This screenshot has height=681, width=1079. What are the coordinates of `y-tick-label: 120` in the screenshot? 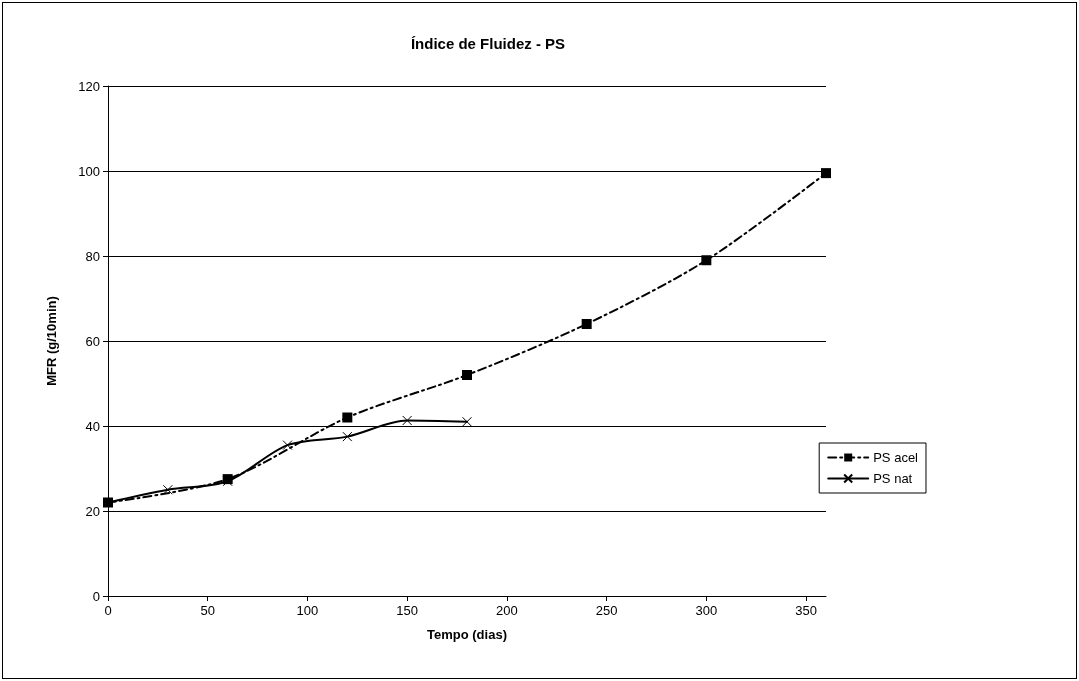 It's located at (89, 86).